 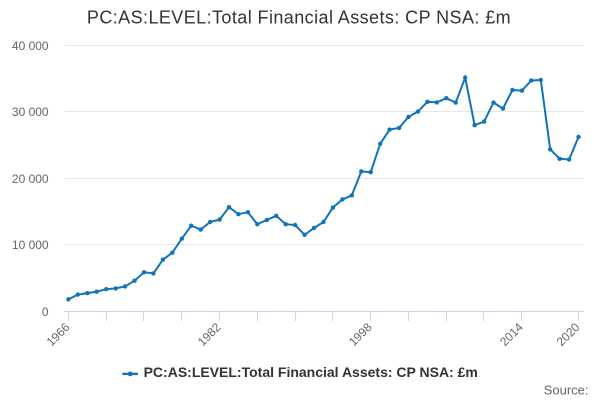 I want to click on svg-text: 30 000, so click(x=30, y=112).